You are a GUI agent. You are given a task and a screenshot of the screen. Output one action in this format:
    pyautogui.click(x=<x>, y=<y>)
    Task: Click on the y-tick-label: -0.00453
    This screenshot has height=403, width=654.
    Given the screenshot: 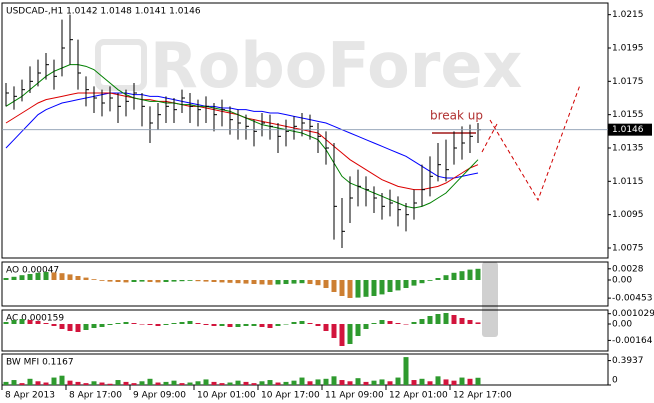 What is the action you would take?
    pyautogui.click(x=632, y=299)
    